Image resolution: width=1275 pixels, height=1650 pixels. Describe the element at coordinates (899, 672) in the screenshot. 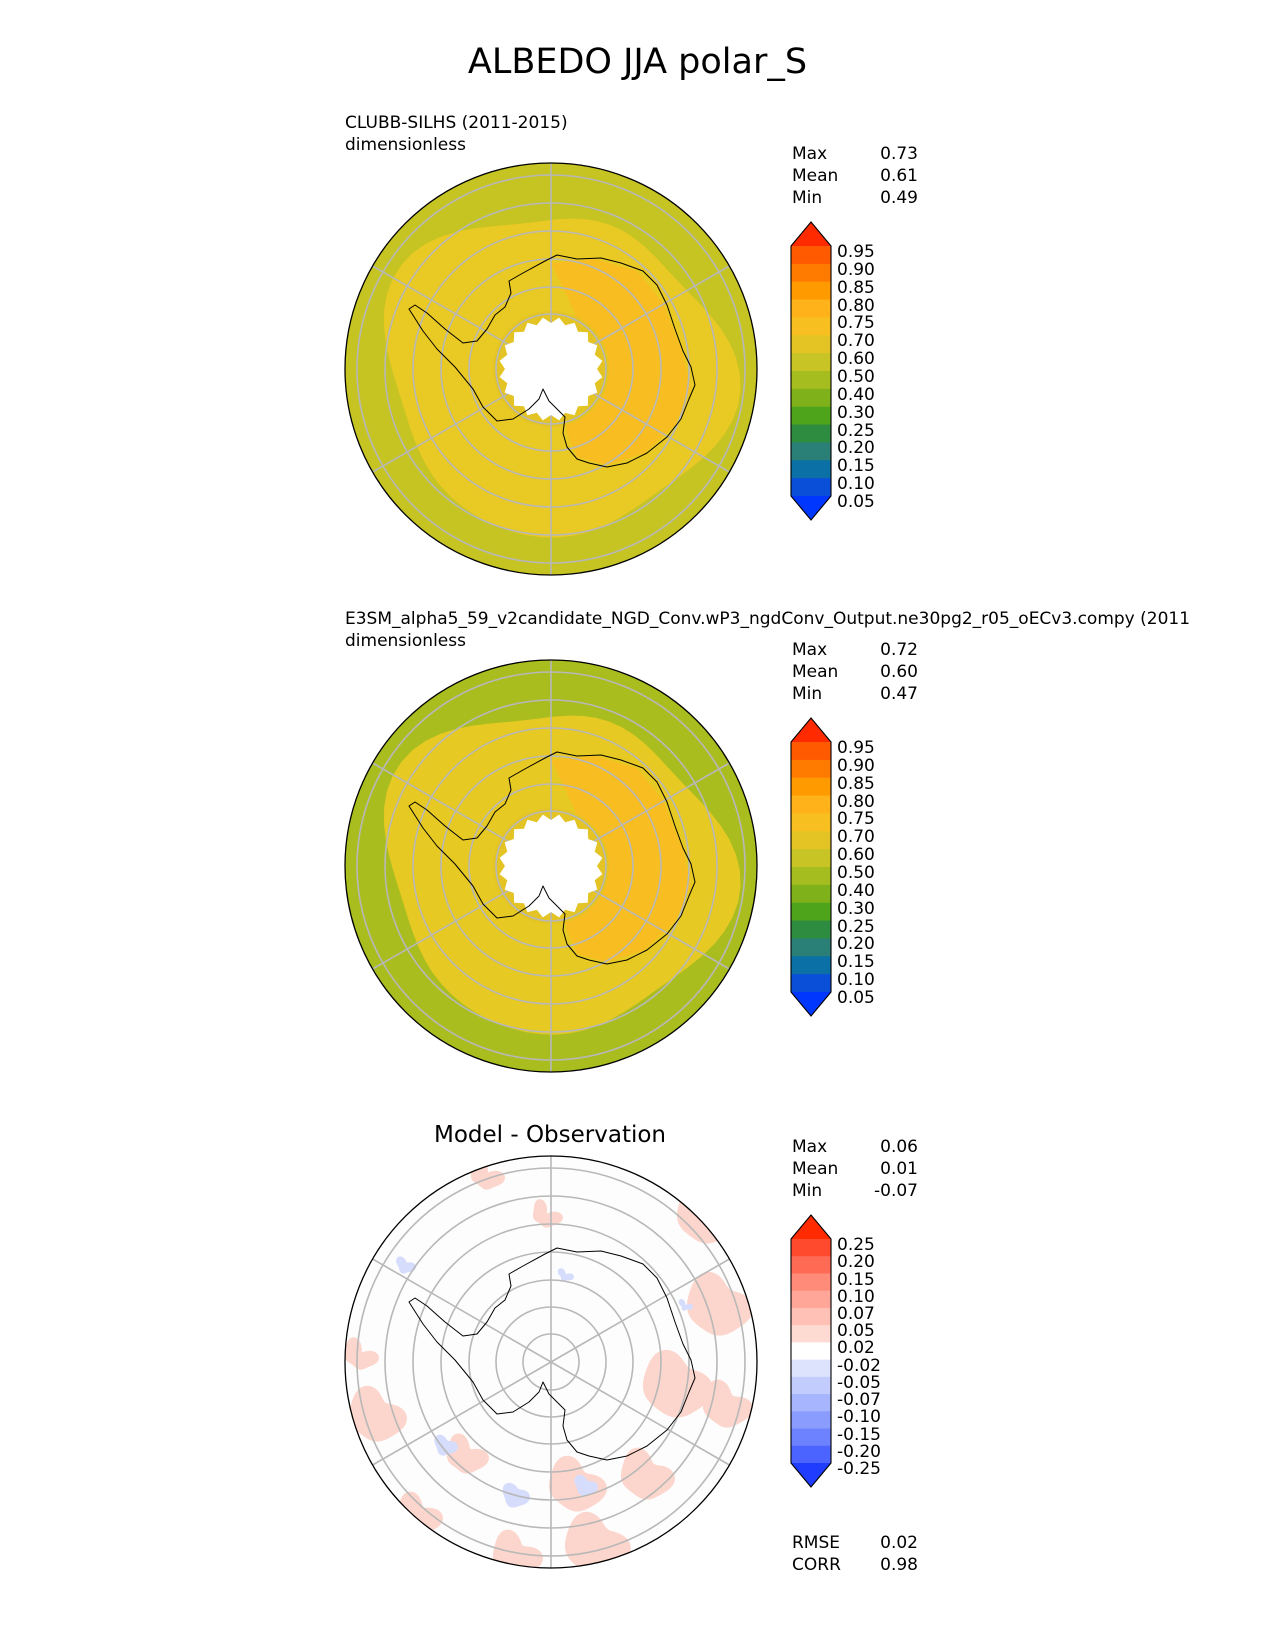

I see `panel2-mean-value: 0.60` at that location.